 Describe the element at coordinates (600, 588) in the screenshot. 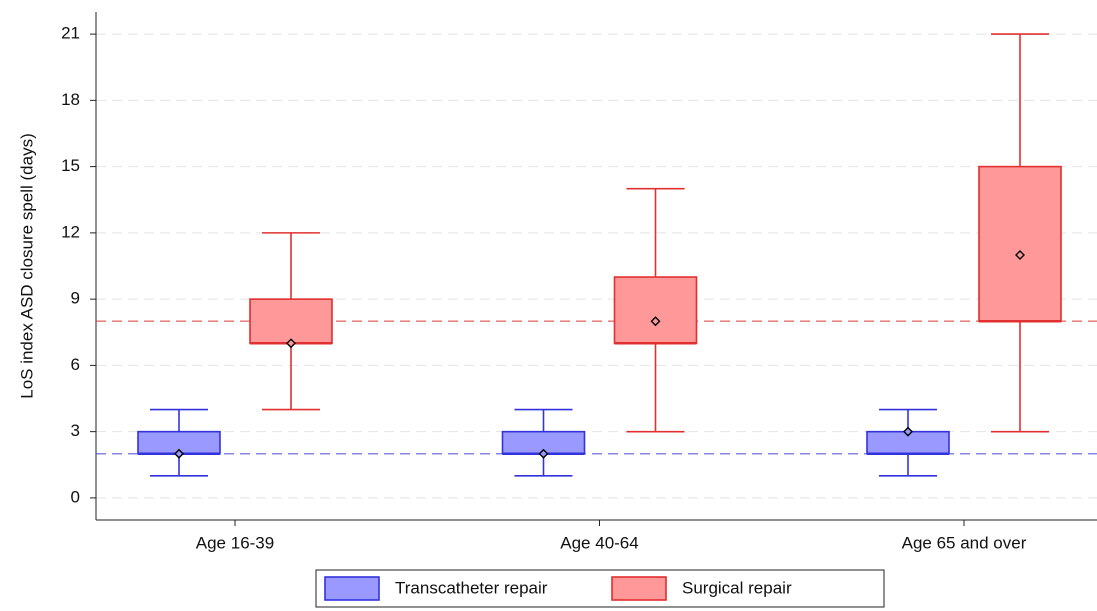

I see `legend-frame` at that location.